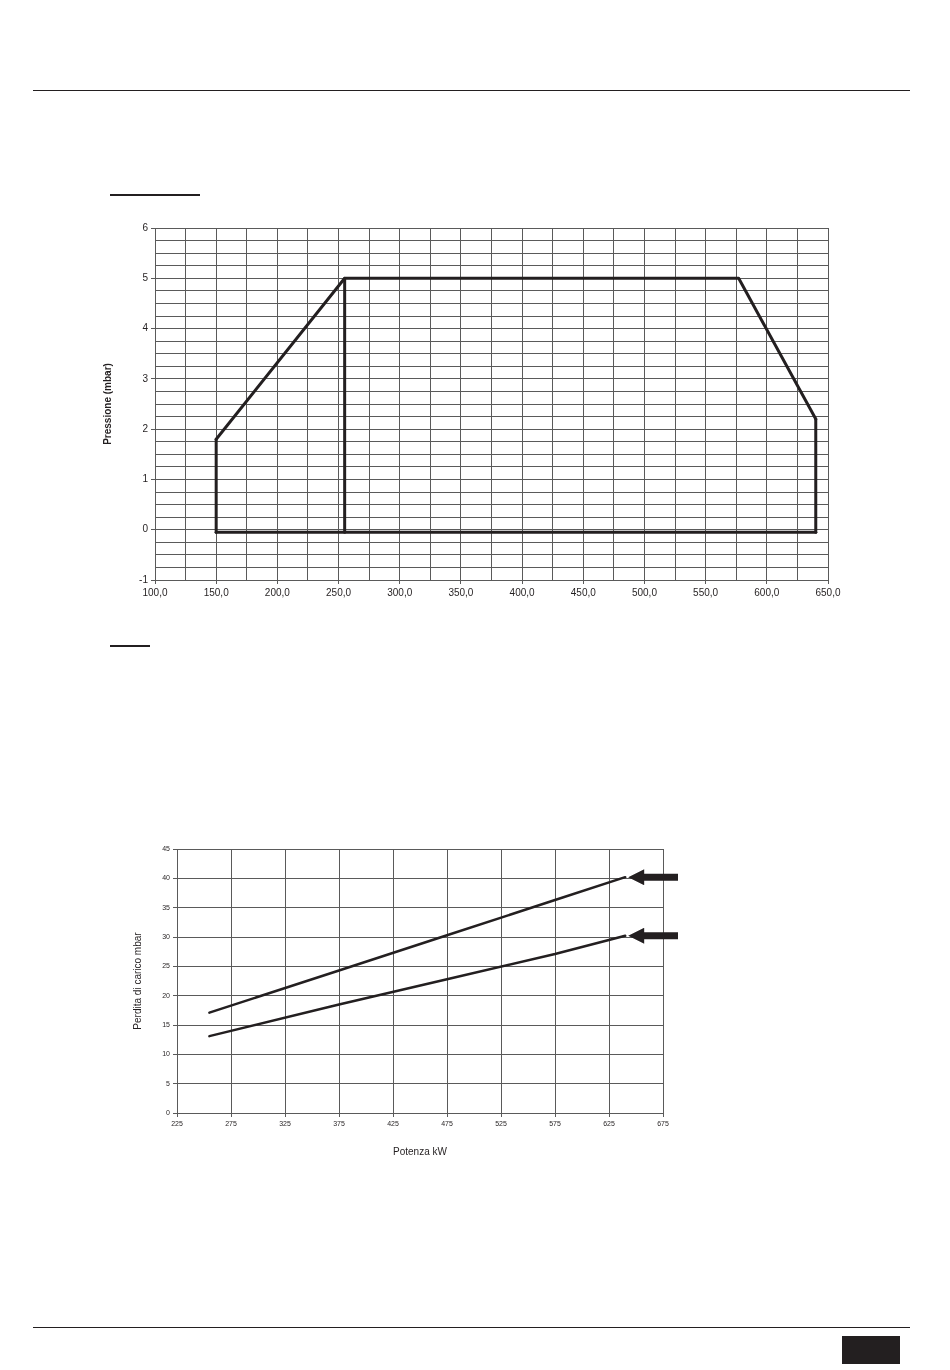  I want to click on y-tick-label: 6, so click(145, 227).